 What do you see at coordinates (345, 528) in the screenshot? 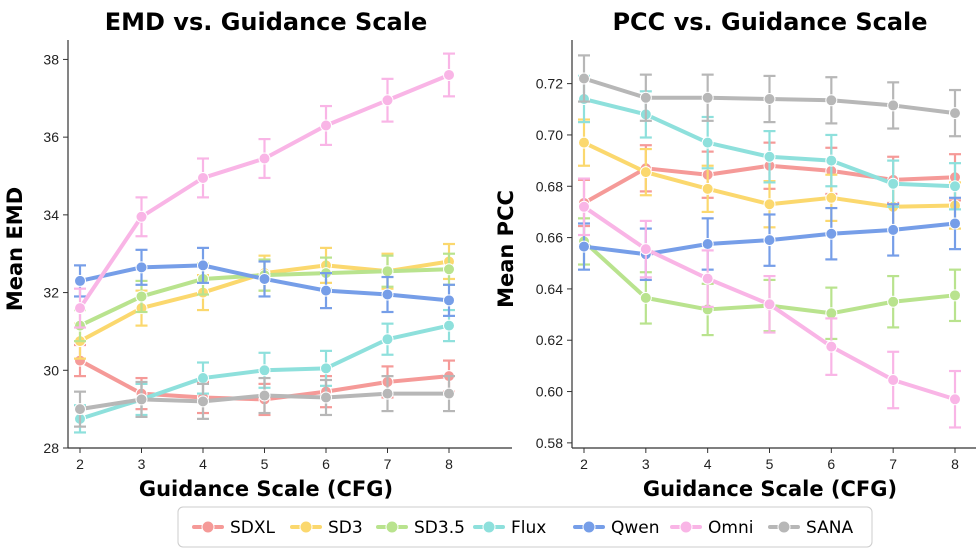
I see `legend-label-sd3: SD3` at bounding box center [345, 528].